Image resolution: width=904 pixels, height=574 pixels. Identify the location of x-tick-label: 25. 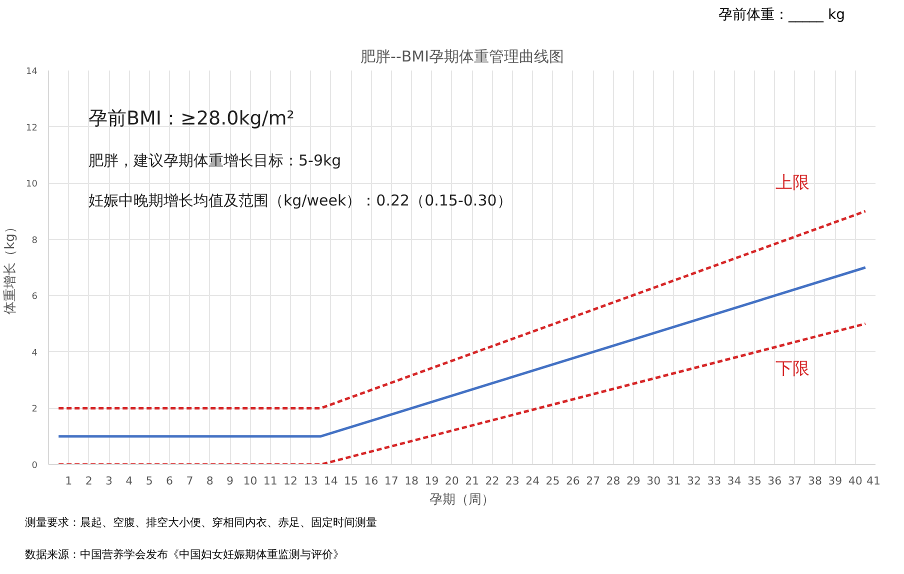
(553, 481).